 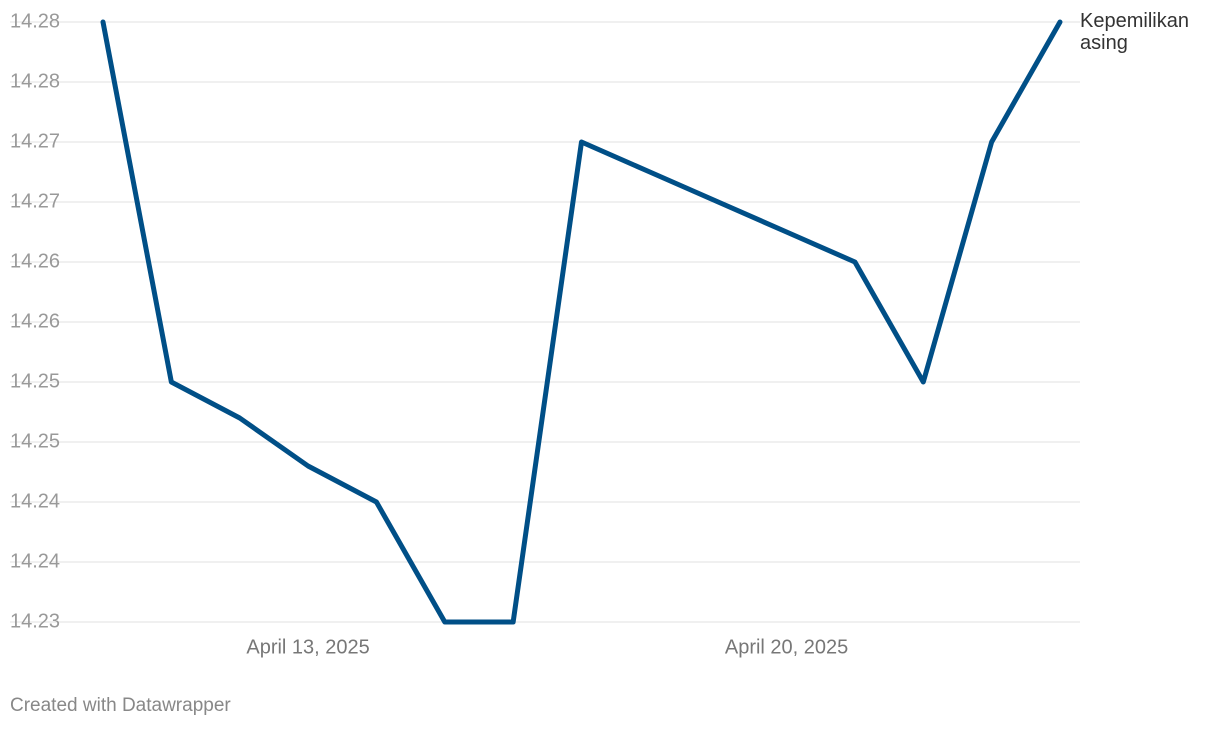 What do you see at coordinates (120, 705) in the screenshot?
I see `footer: Created with Datawrapper` at bounding box center [120, 705].